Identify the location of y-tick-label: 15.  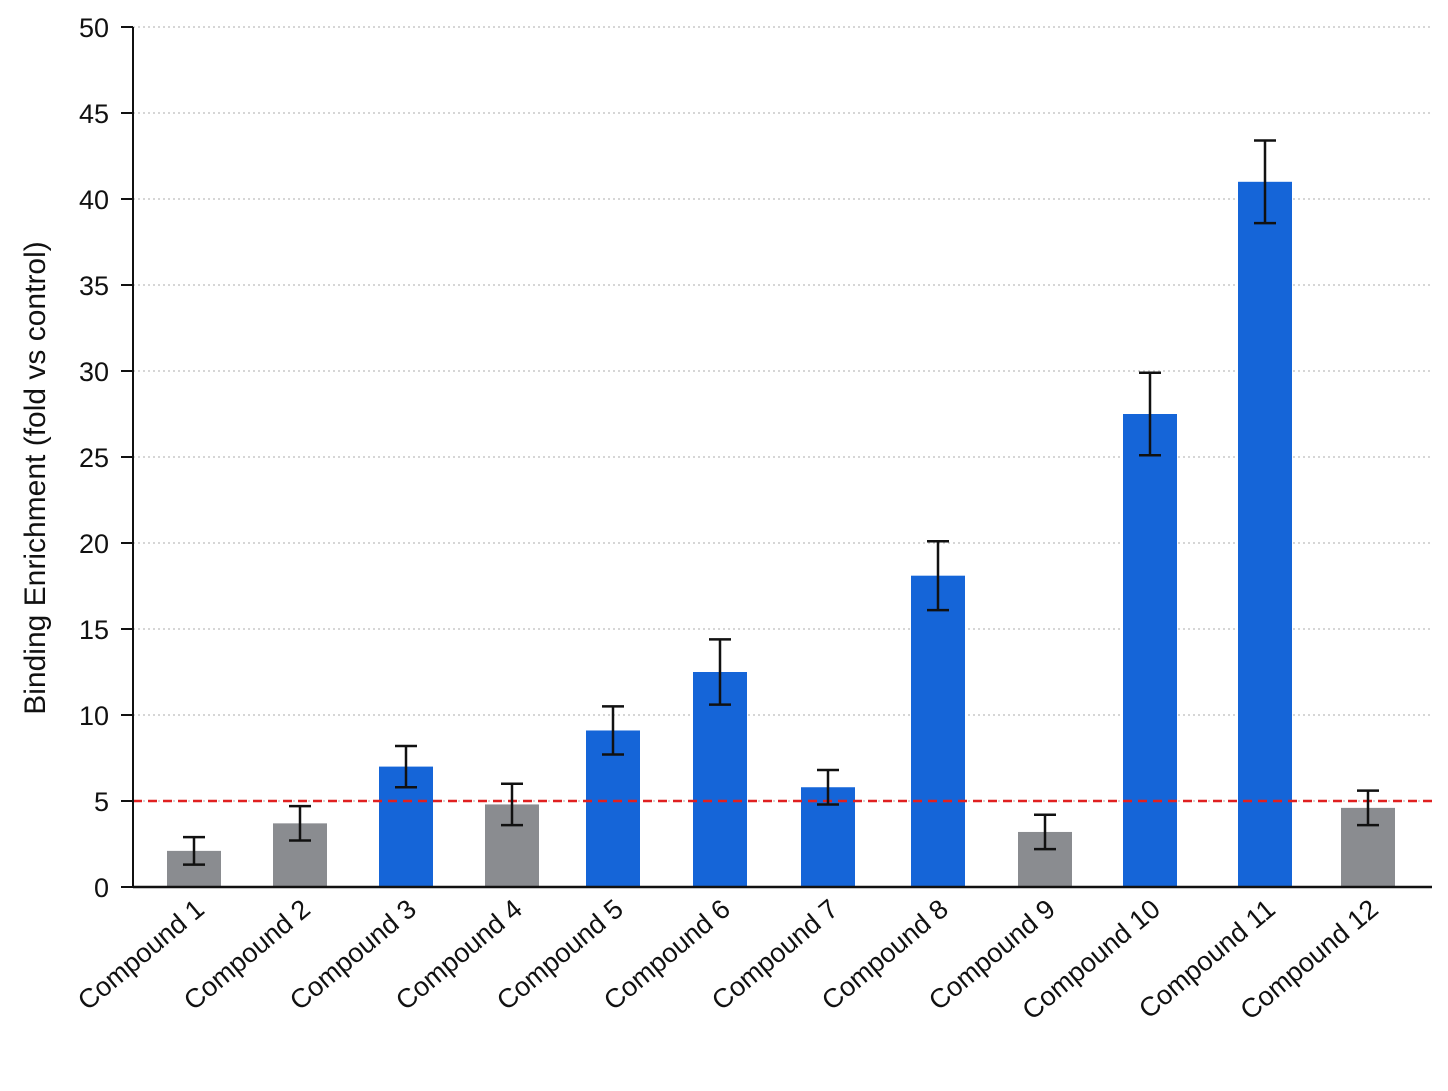
(94, 630).